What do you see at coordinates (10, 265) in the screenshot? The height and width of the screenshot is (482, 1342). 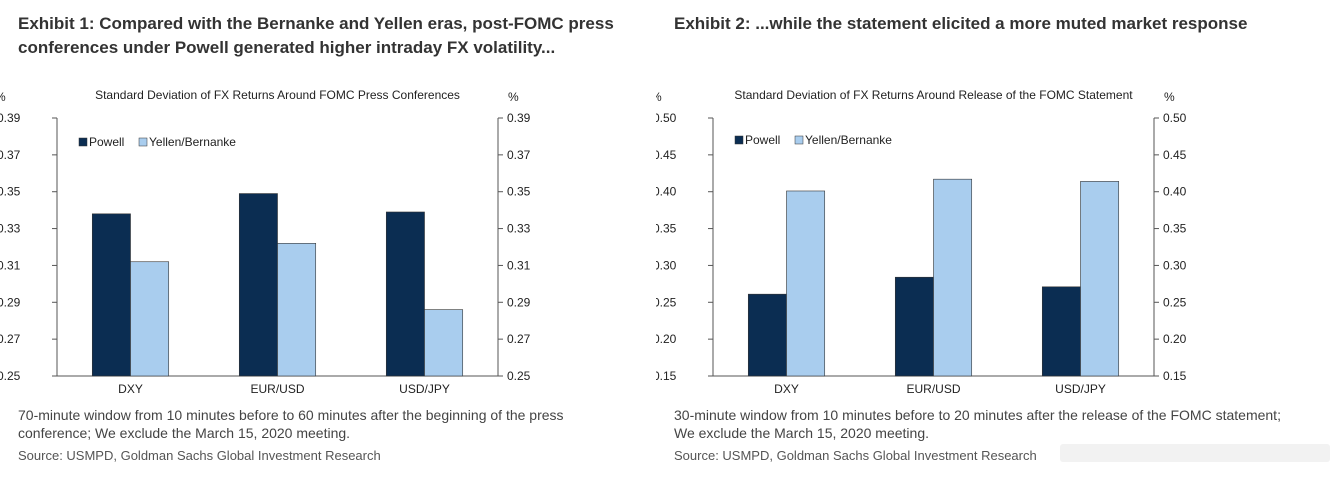 I see `chart1-tick-label-left: 0.31` at bounding box center [10, 265].